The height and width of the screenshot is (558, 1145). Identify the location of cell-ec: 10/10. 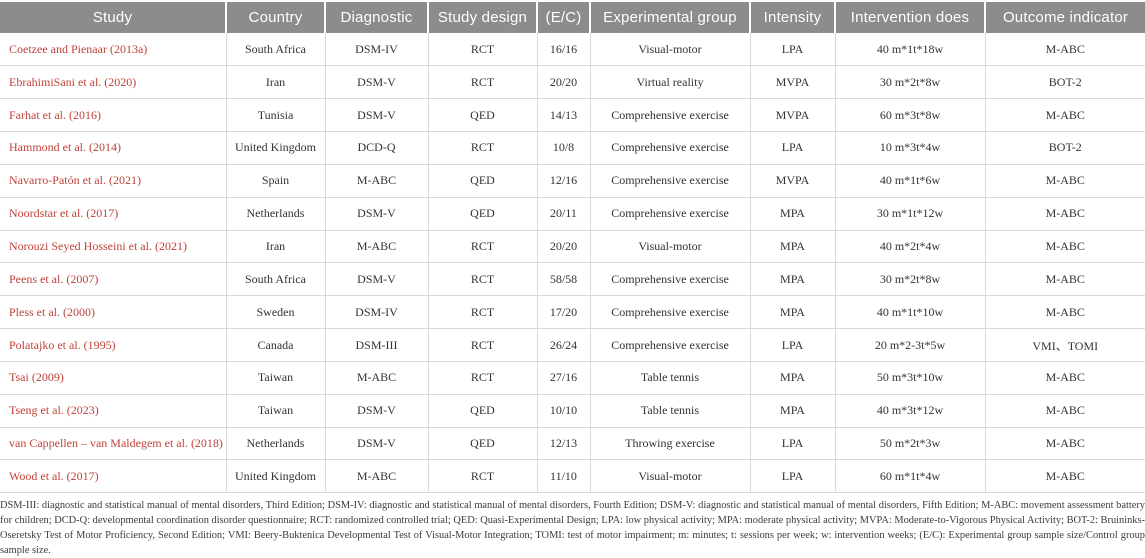
(563, 411).